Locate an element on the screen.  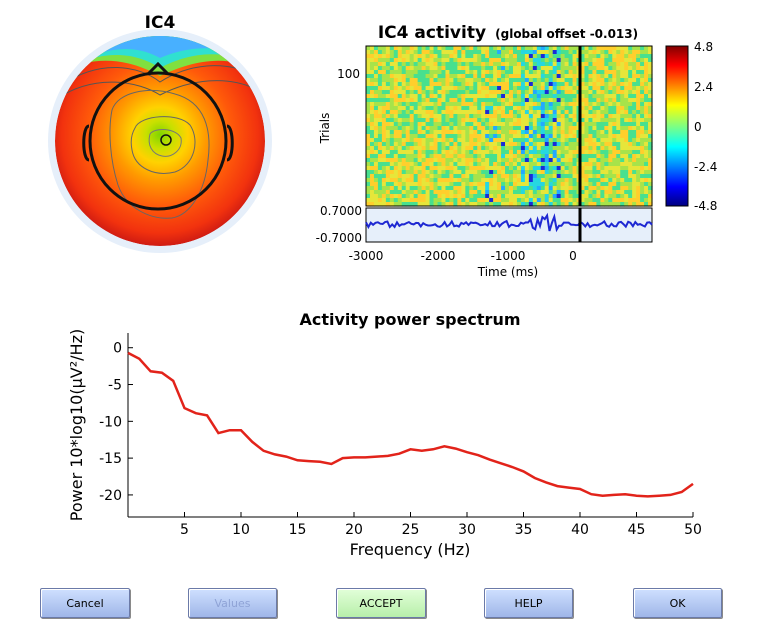
help-button: HELP is located at coordinates (528, 603).